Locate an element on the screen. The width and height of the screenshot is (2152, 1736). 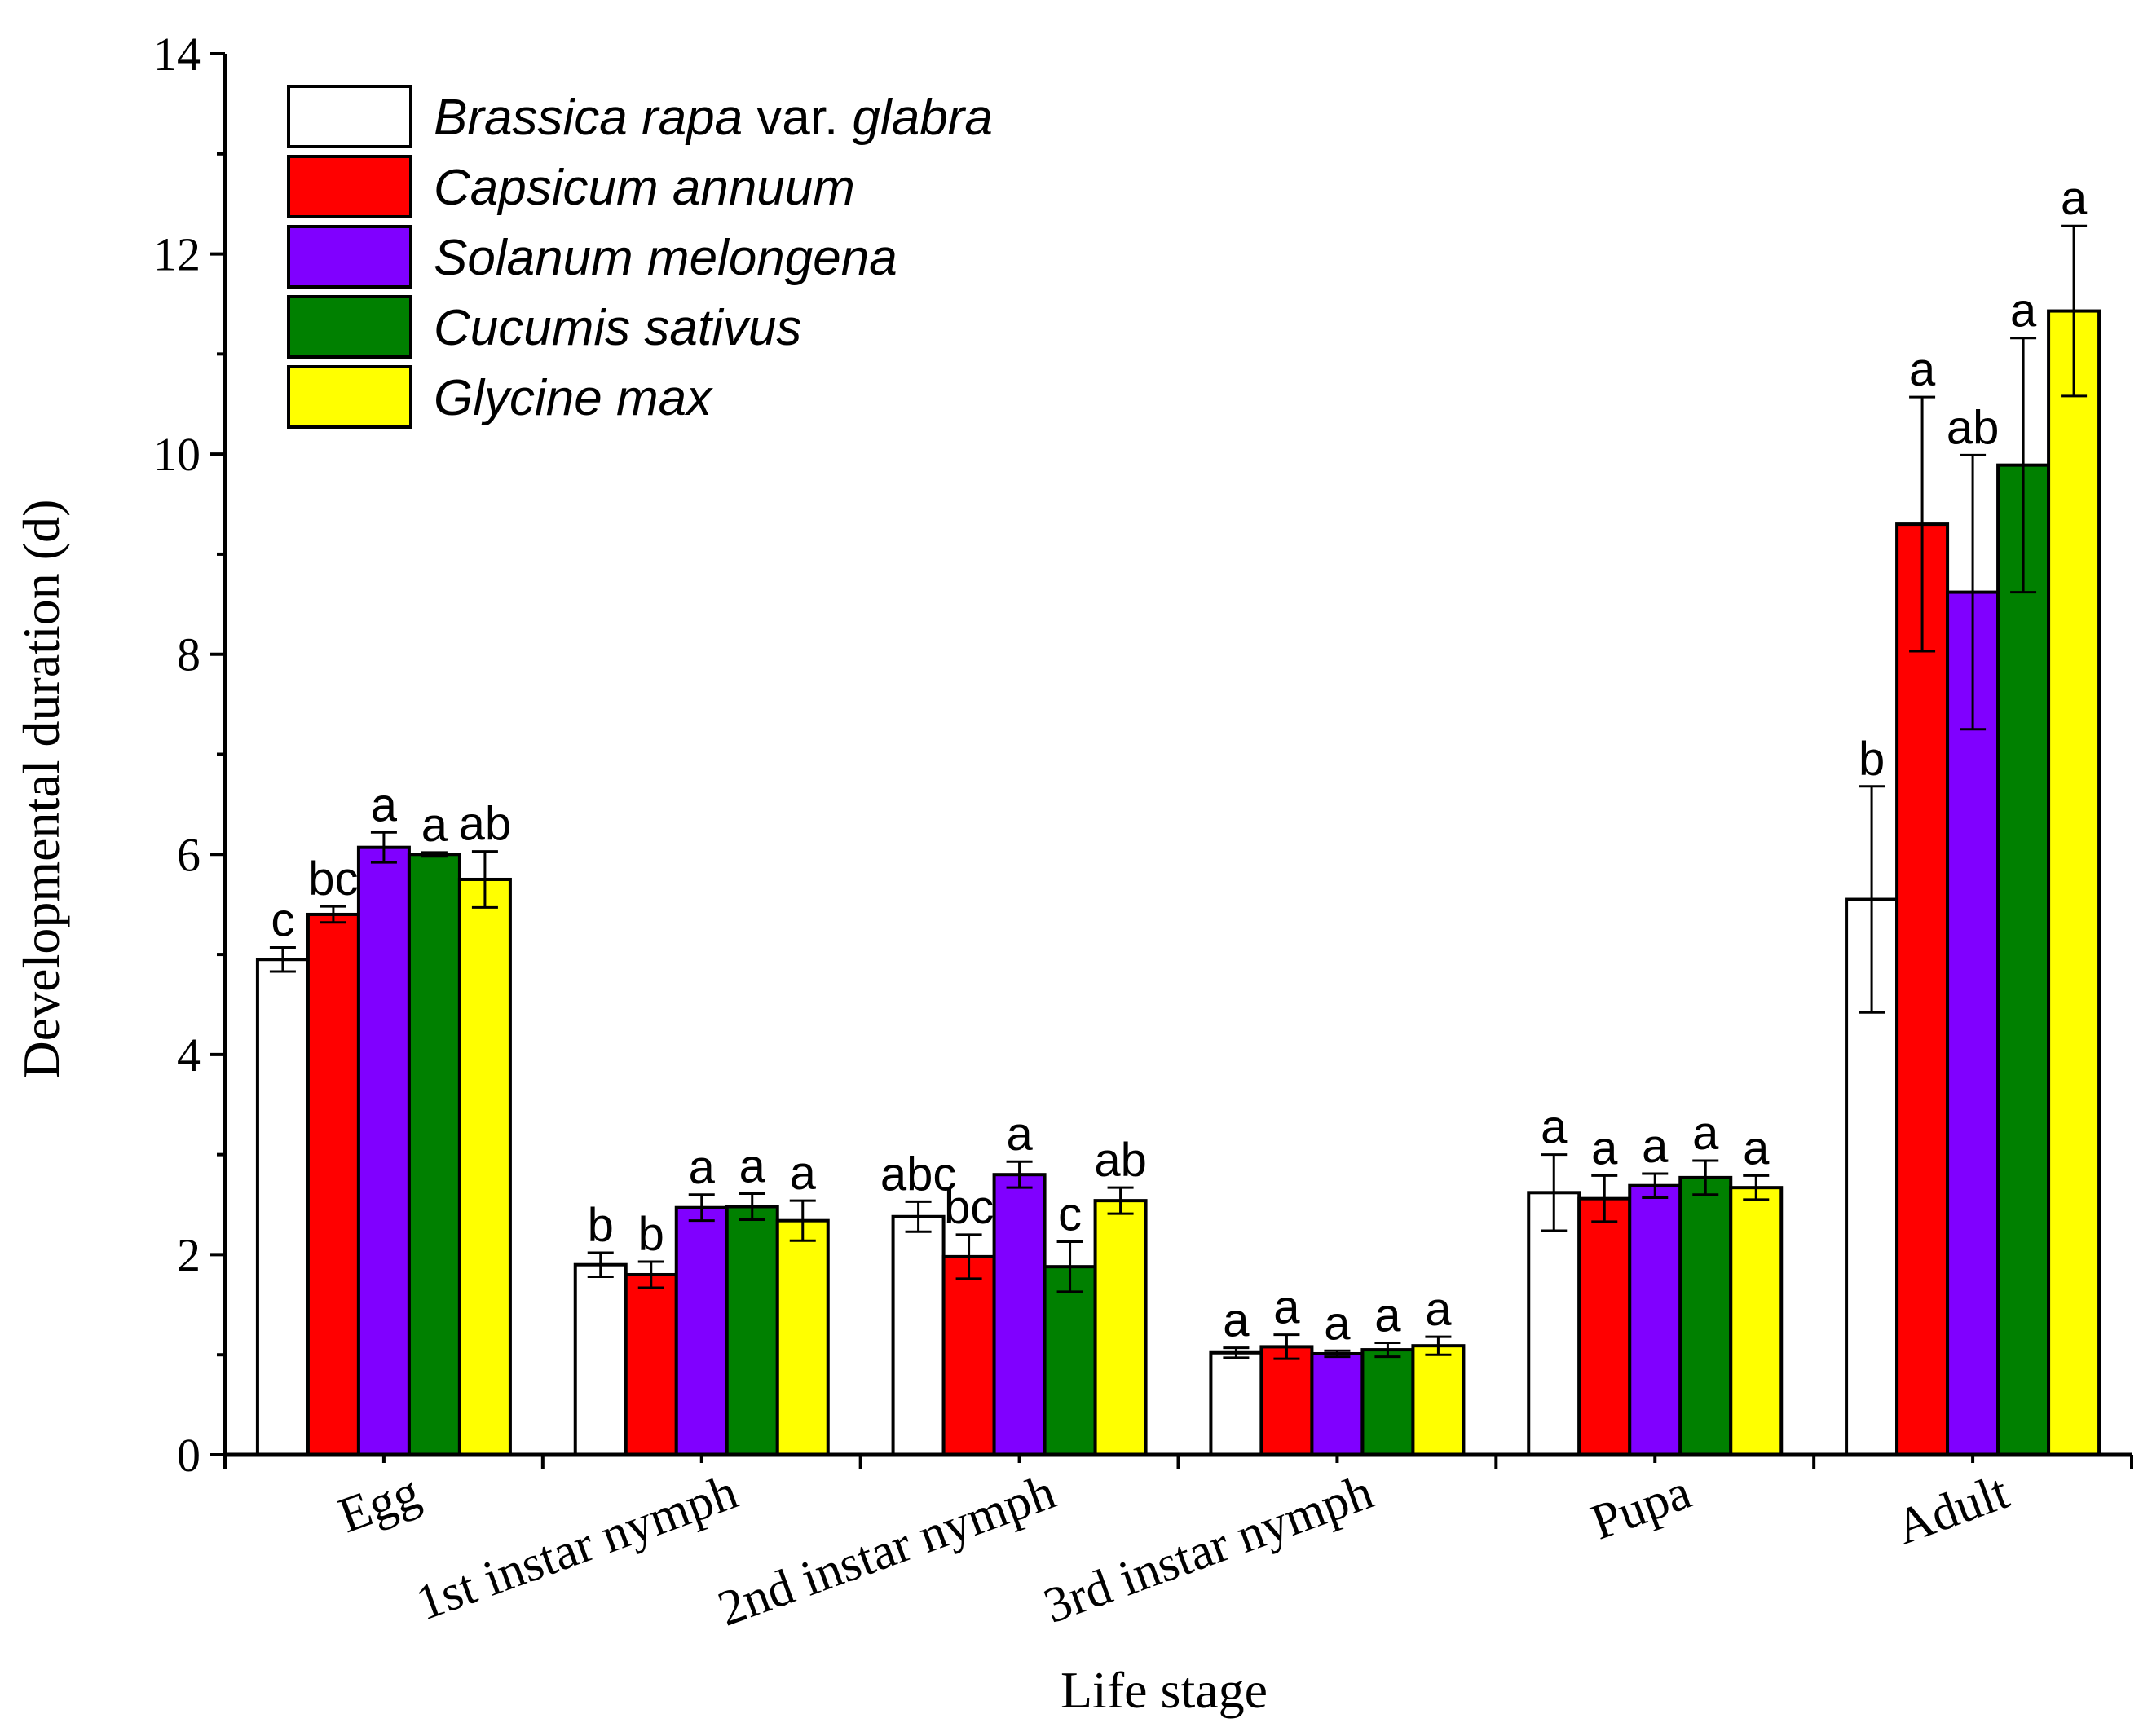
legend-label: Capsicum annuum is located at coordinates (644, 188).